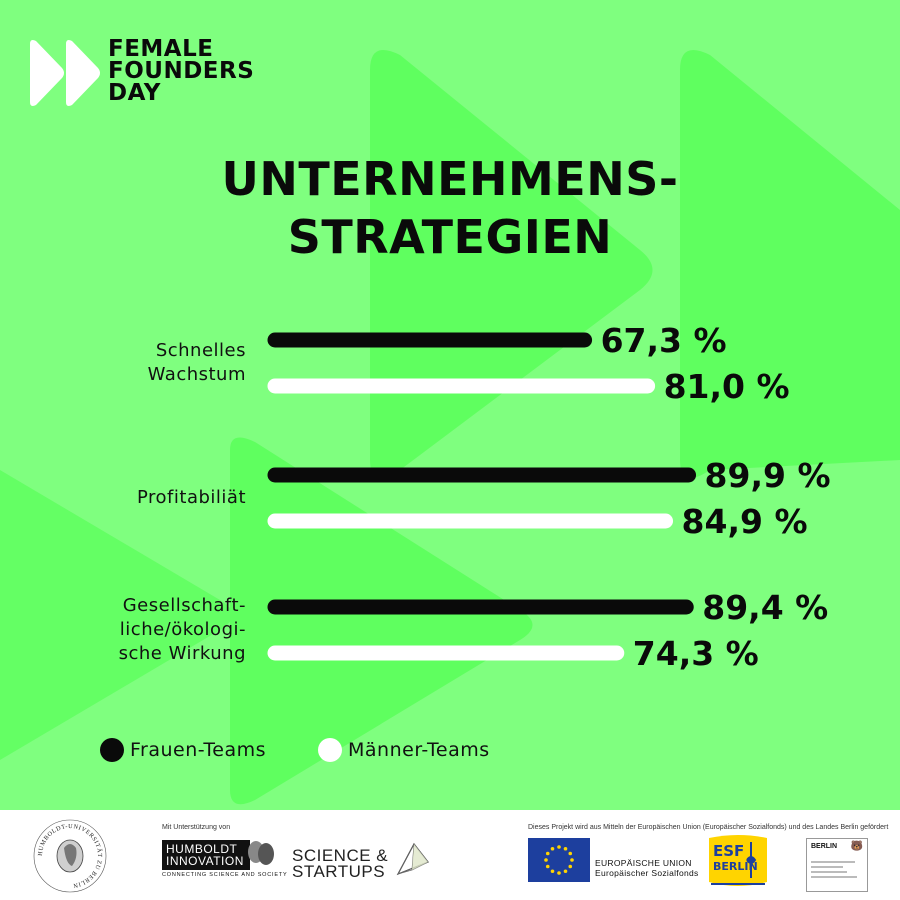 This screenshot has height=900, width=900. Describe the element at coordinates (340, 855) in the screenshot. I see `ss-line-1: SCIENCE &` at that location.